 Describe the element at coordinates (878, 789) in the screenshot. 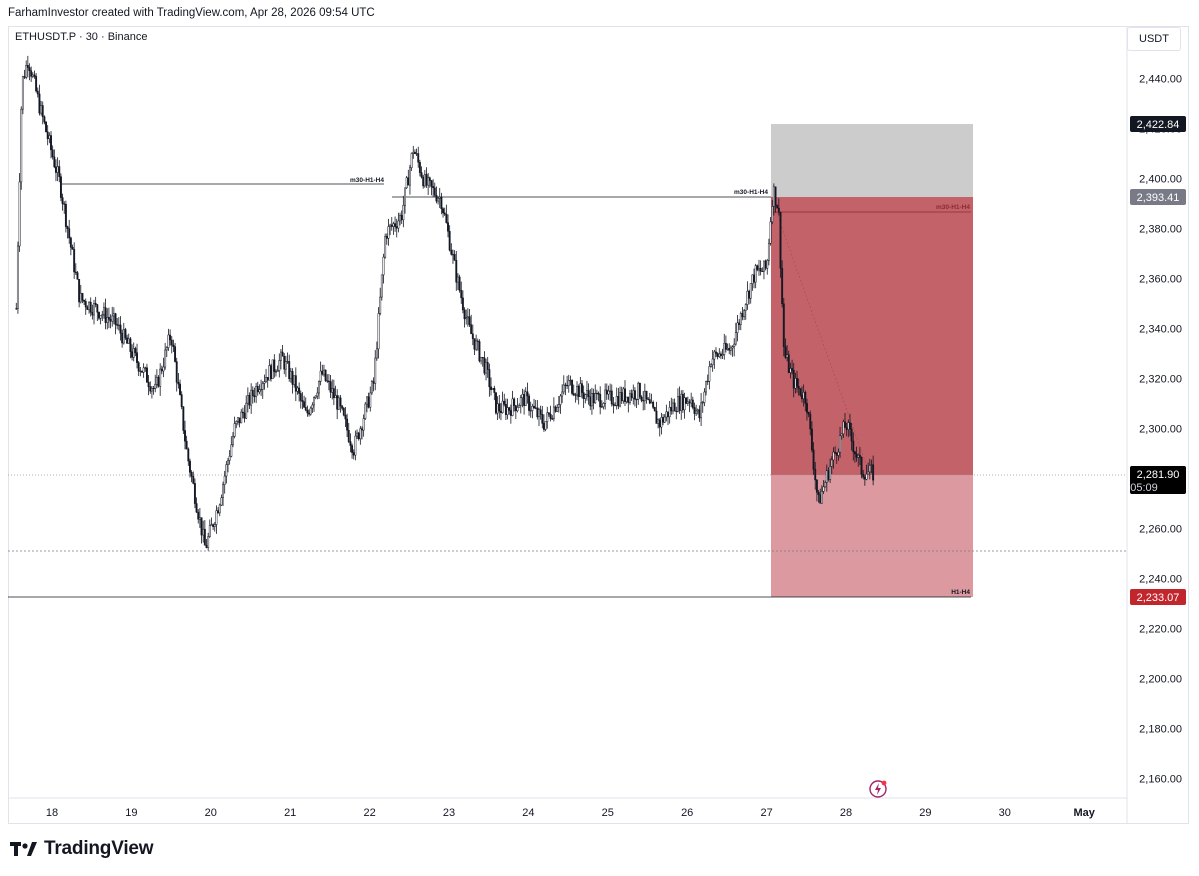

I see `lightning-icon` at that location.